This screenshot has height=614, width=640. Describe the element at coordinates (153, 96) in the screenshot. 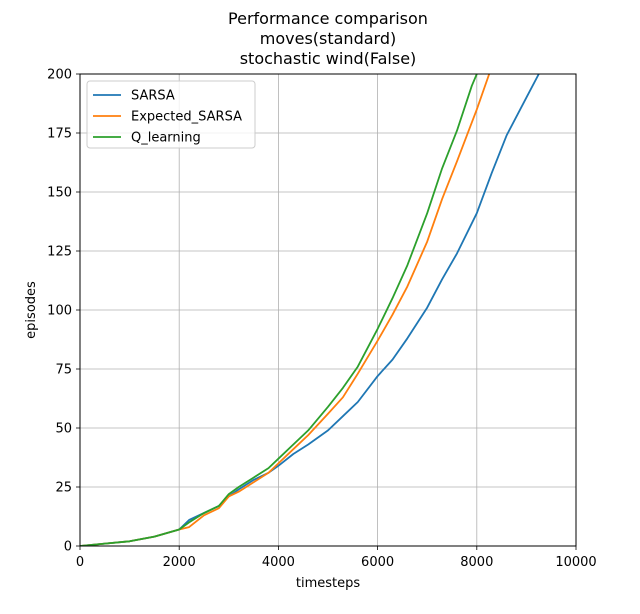

I see `legend-label: SARSA` at that location.